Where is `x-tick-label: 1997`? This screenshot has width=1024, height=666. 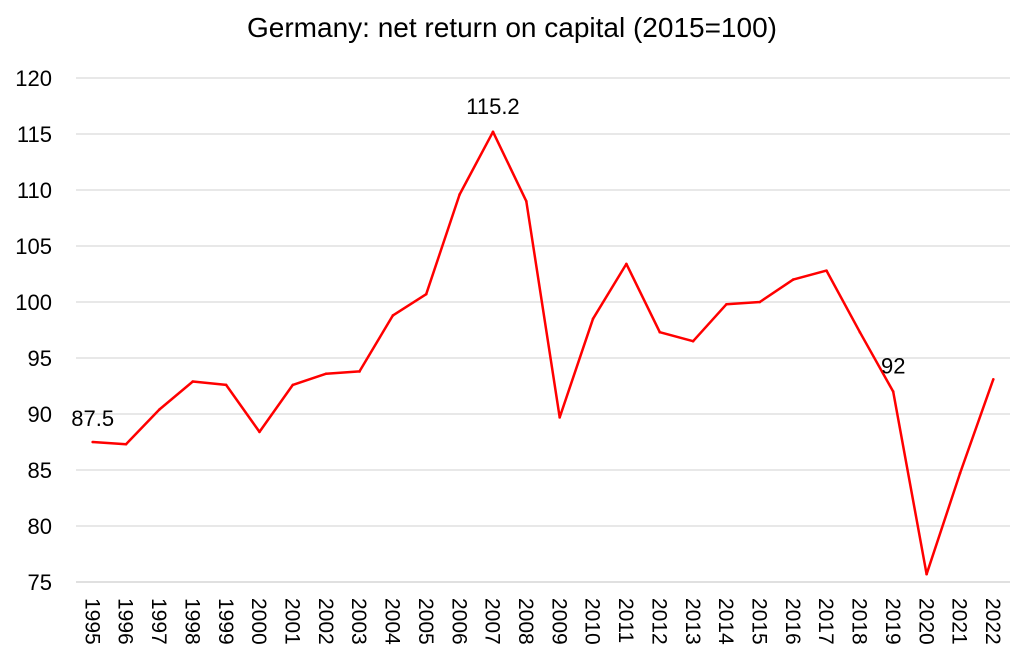
x-tick-label: 1997 is located at coordinates (158, 621).